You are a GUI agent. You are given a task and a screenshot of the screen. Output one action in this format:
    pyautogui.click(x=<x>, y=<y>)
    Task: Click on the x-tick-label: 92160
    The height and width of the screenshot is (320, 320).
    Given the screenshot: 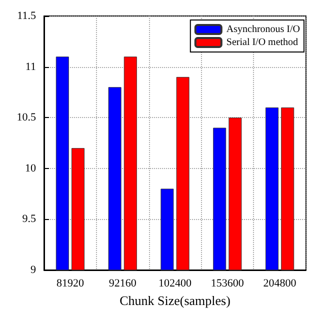 What is the action you would take?
    pyautogui.click(x=122, y=284)
    